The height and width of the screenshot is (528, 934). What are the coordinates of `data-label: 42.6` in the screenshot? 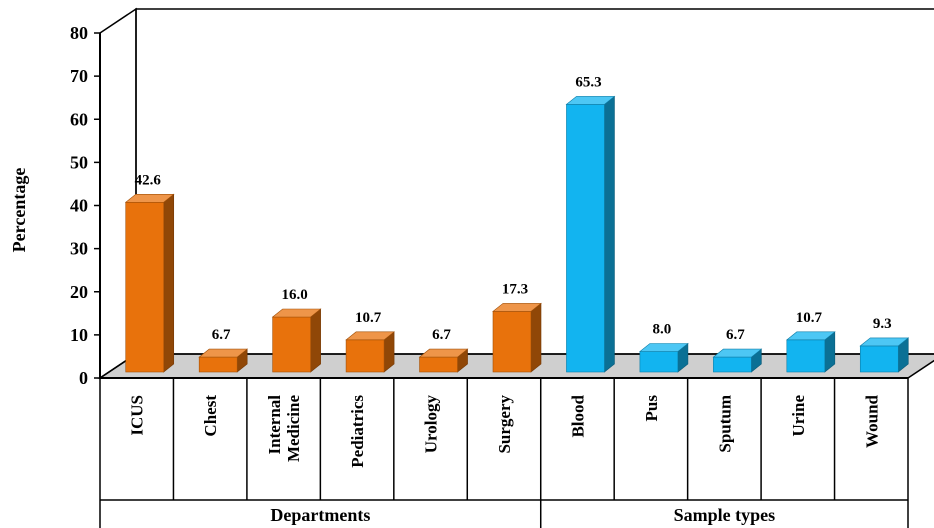 It's located at (148, 180).